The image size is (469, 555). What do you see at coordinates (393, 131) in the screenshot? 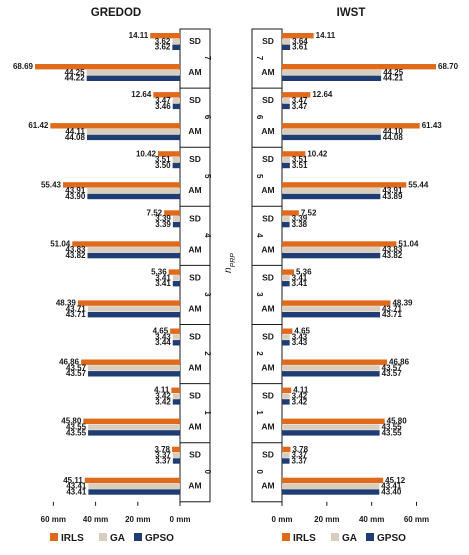
I see `data-label: 44.10` at bounding box center [393, 131].